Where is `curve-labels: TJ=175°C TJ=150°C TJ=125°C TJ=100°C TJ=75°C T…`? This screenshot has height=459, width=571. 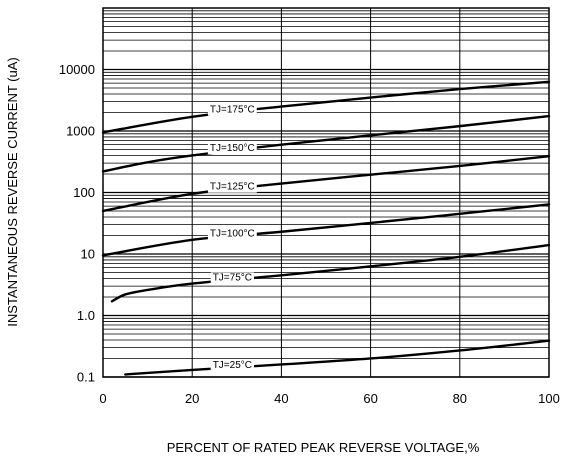
curve-labels: TJ=175°C TJ=150°C TJ=125°C TJ=100°C TJ=75°C T… is located at coordinates (232, 237).